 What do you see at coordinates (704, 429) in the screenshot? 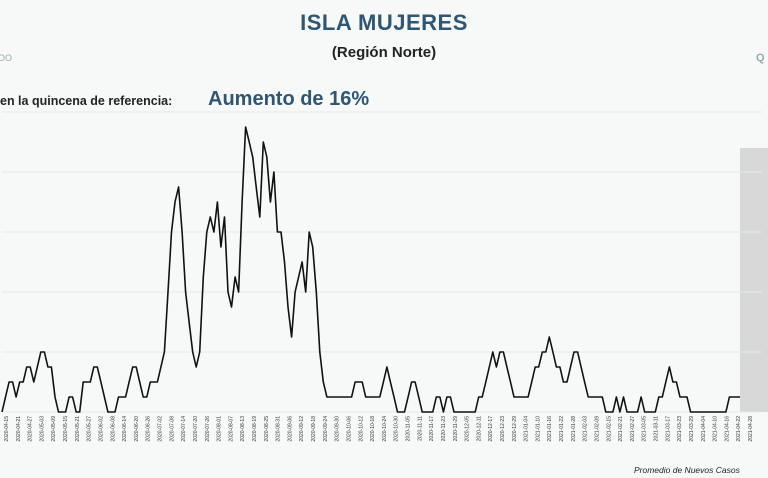
I see `x-tick-label: 2021-04-04` at bounding box center [704, 429].